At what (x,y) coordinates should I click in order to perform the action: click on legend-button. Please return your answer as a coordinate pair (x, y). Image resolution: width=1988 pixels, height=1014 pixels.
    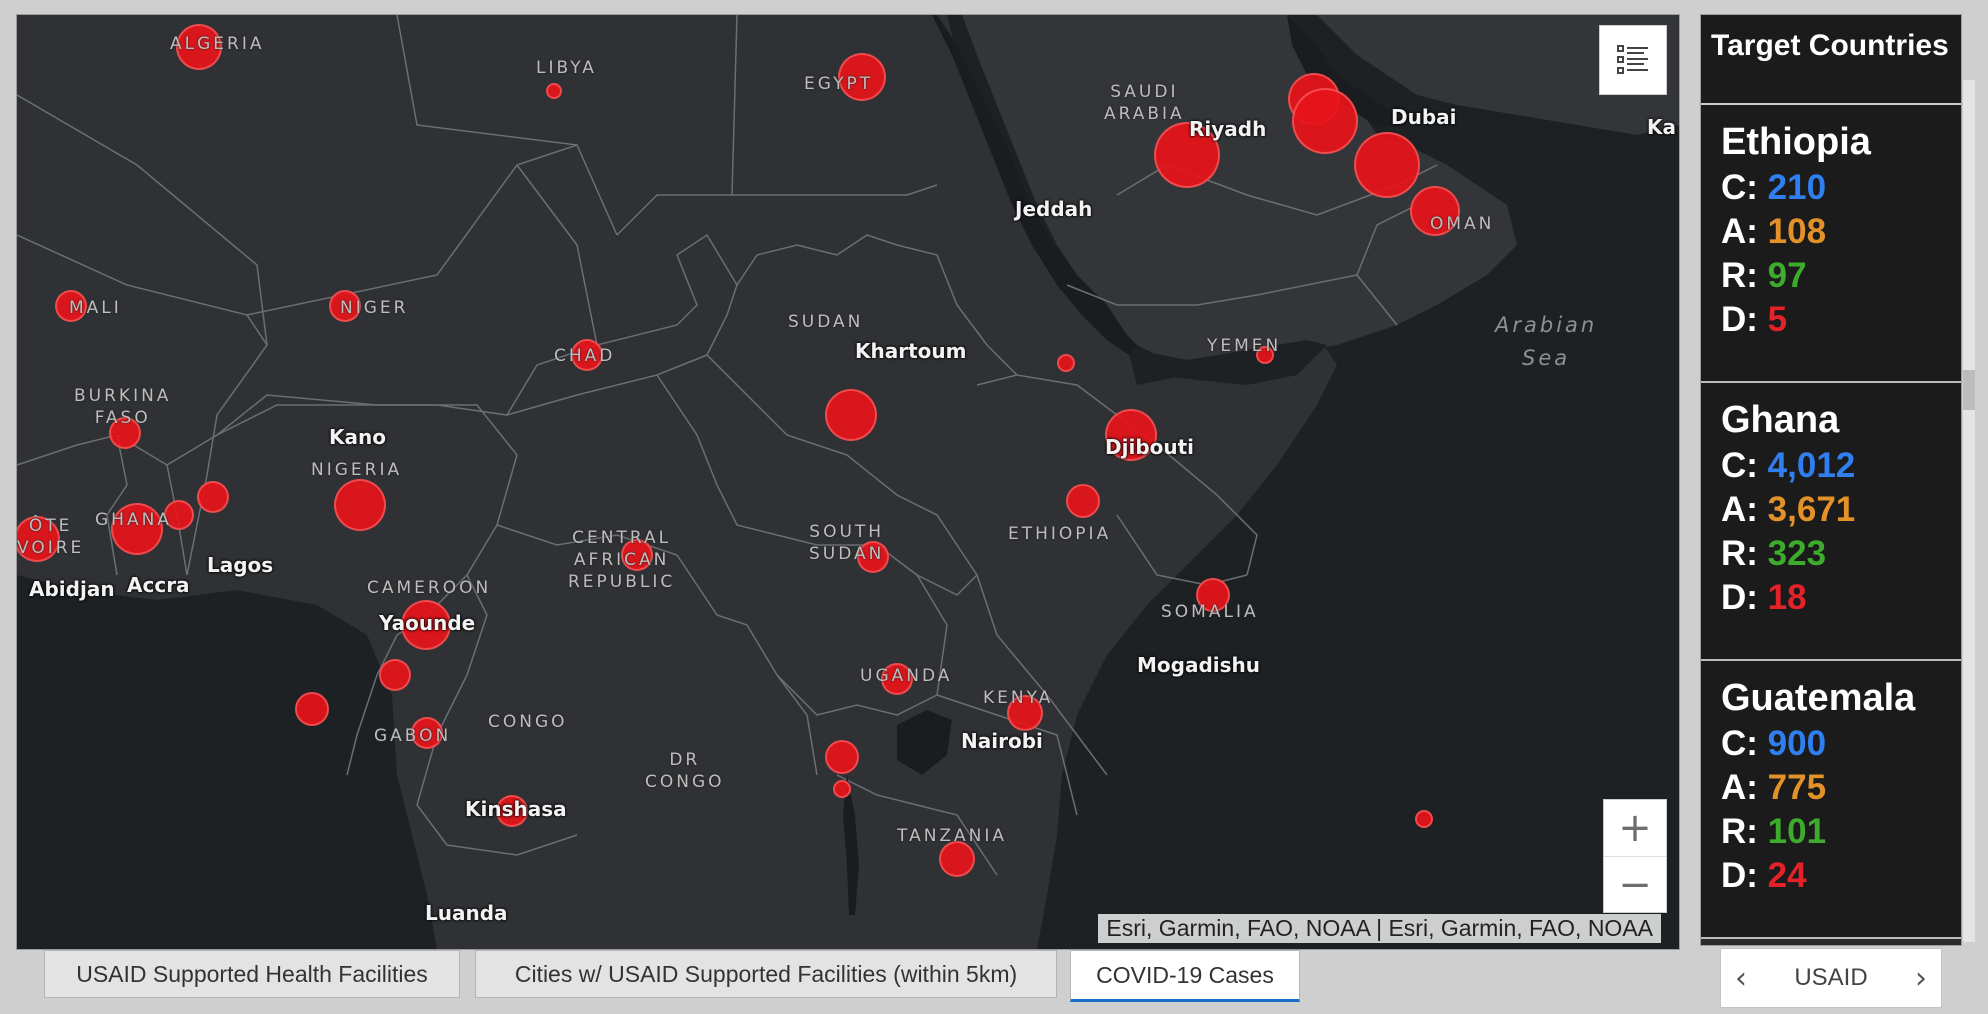
    Looking at the image, I should click on (1633, 60).